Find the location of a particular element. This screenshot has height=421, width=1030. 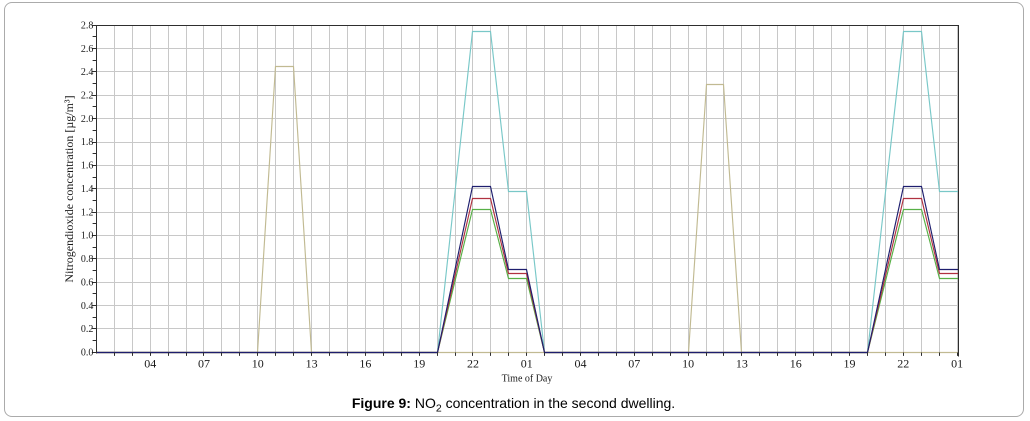

svg-text: Time of Day is located at coordinates (527, 379).